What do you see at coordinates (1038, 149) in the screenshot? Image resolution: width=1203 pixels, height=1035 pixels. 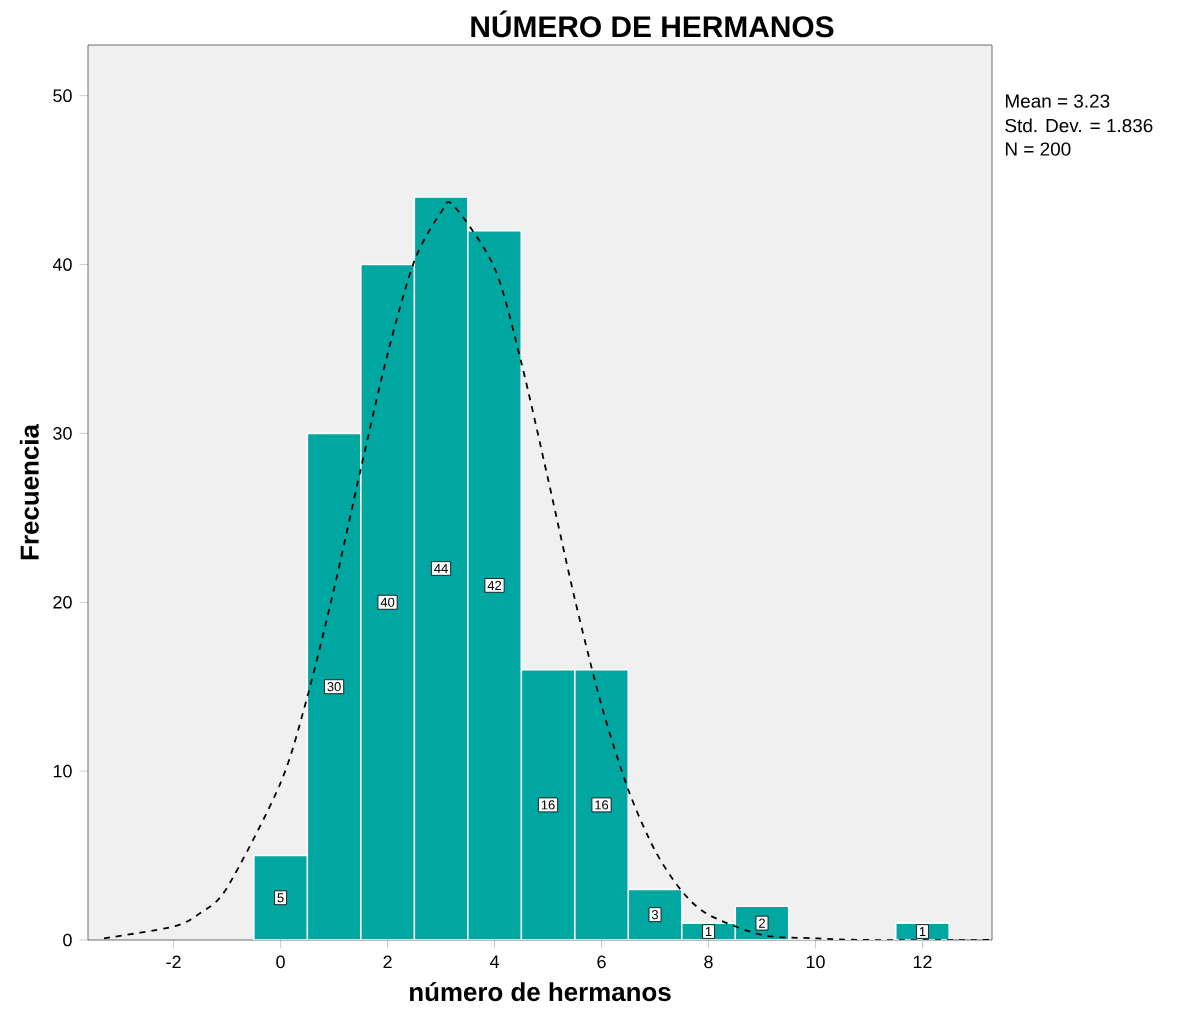 I see `text: N = 200` at bounding box center [1038, 149].